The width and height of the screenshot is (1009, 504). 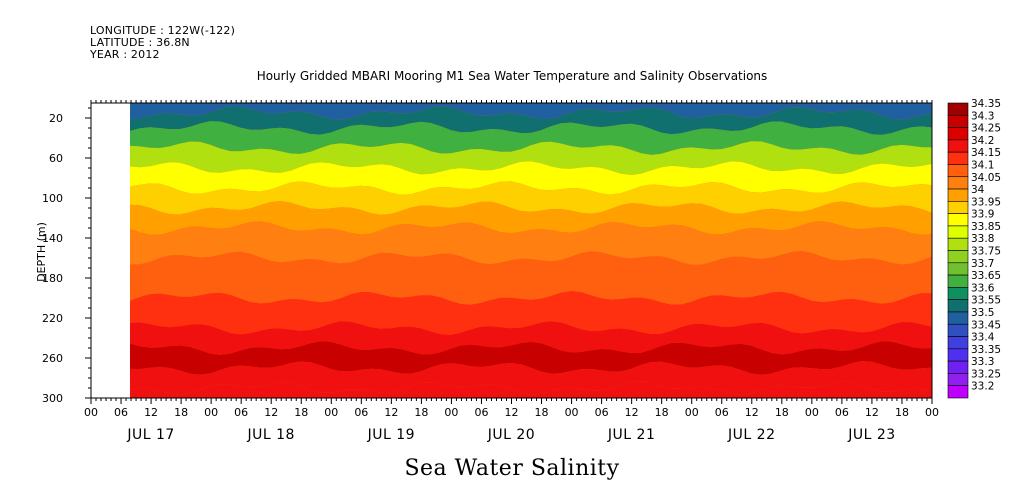 I want to click on colorbar-label: 33.45, so click(x=986, y=325).